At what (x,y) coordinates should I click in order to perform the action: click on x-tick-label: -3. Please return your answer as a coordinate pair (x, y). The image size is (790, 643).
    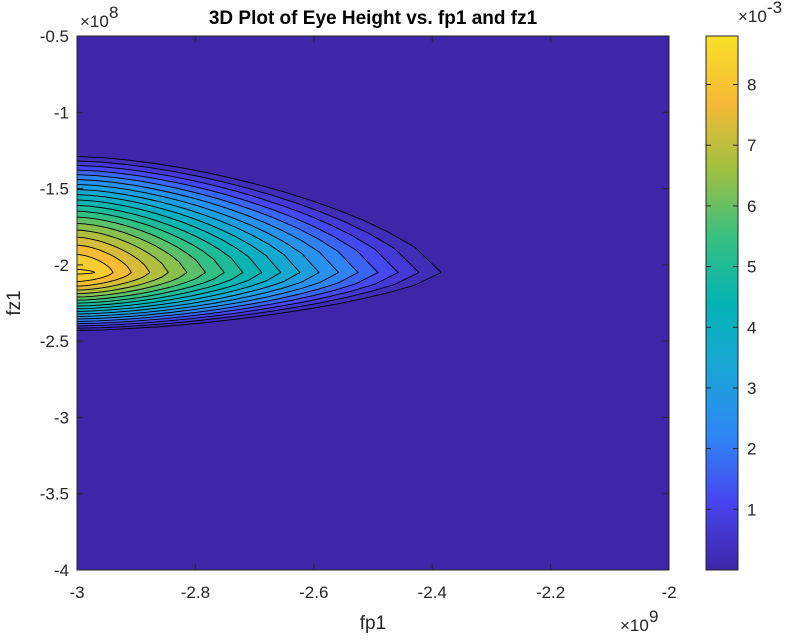
    Looking at the image, I should click on (76, 592).